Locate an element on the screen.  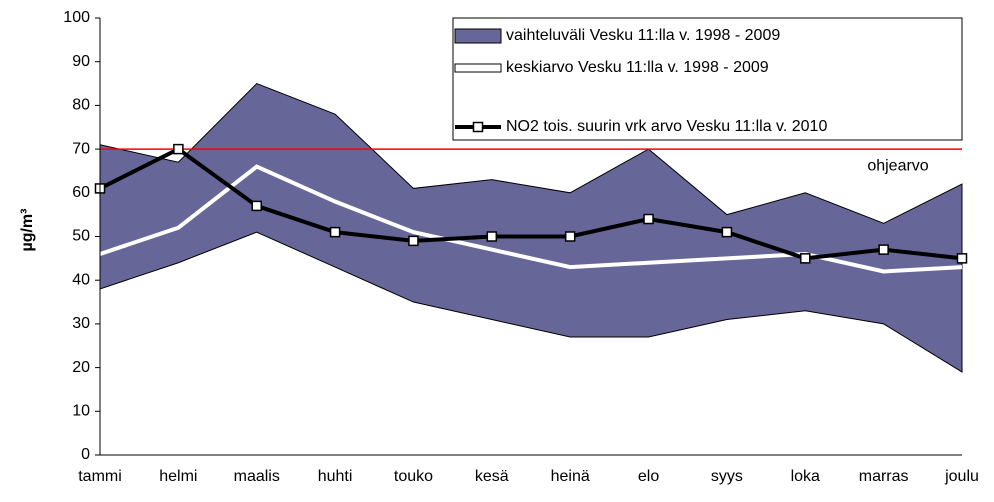
x-tick-label: joulu is located at coordinates (961, 476).